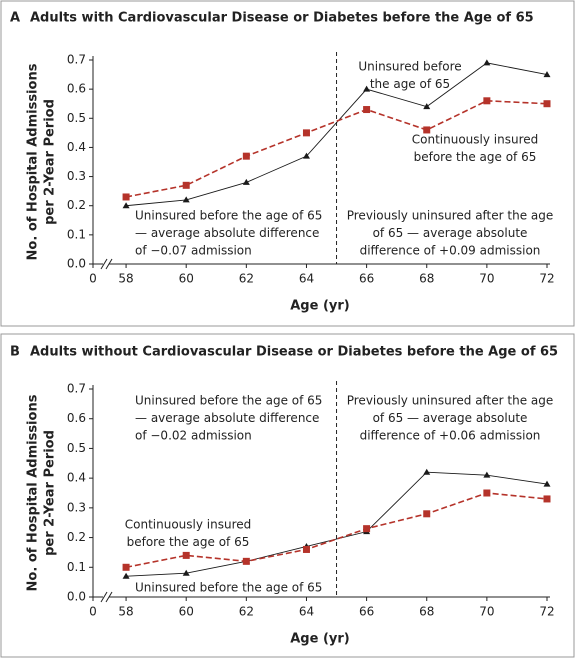  What do you see at coordinates (193, 251) in the screenshot?
I see `annotation: of −0.07 admission` at bounding box center [193, 251].